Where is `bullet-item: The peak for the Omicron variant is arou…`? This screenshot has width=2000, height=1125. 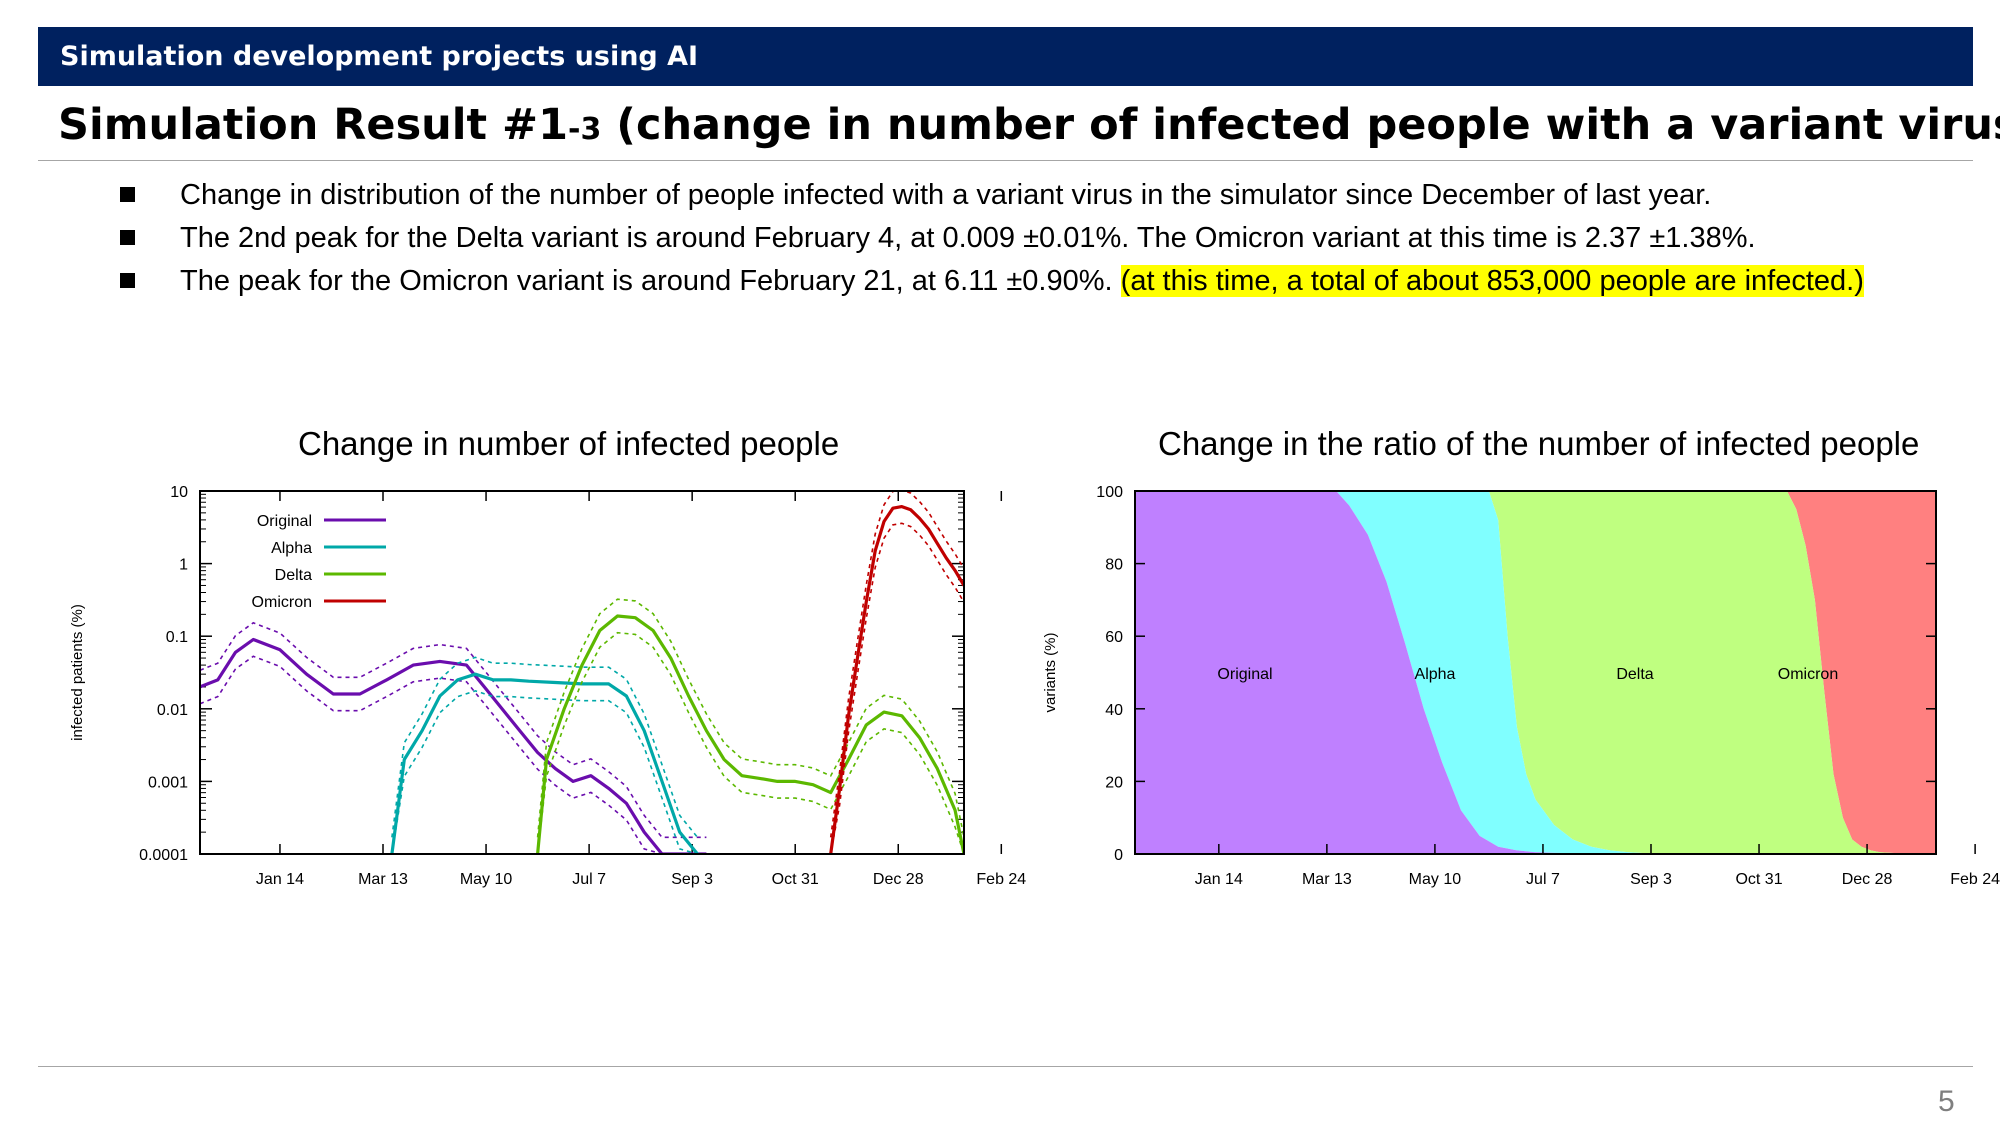
bullet-item: The peak for the Omicron variant is arou… is located at coordinates (1050, 281).